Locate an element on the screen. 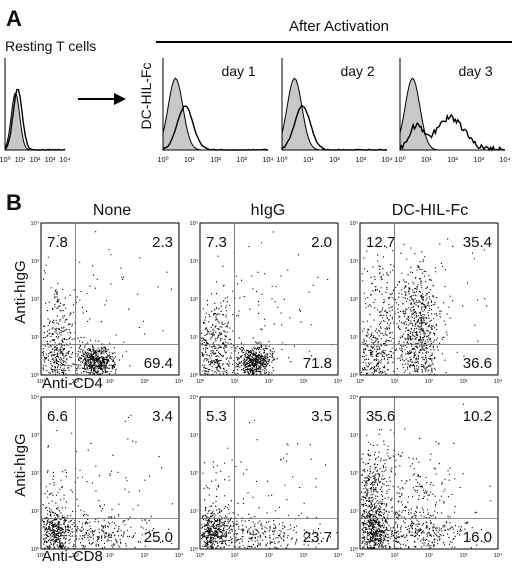 The width and height of the screenshot is (520, 568). quadrant-value-lower-right: 23.7 is located at coordinates (317, 537).